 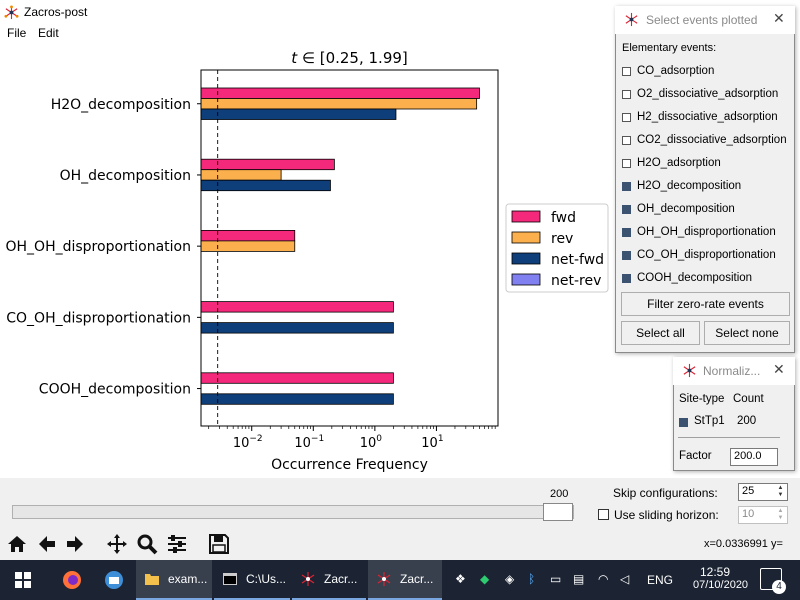 What do you see at coordinates (117, 544) in the screenshot?
I see `pan-button` at bounding box center [117, 544].